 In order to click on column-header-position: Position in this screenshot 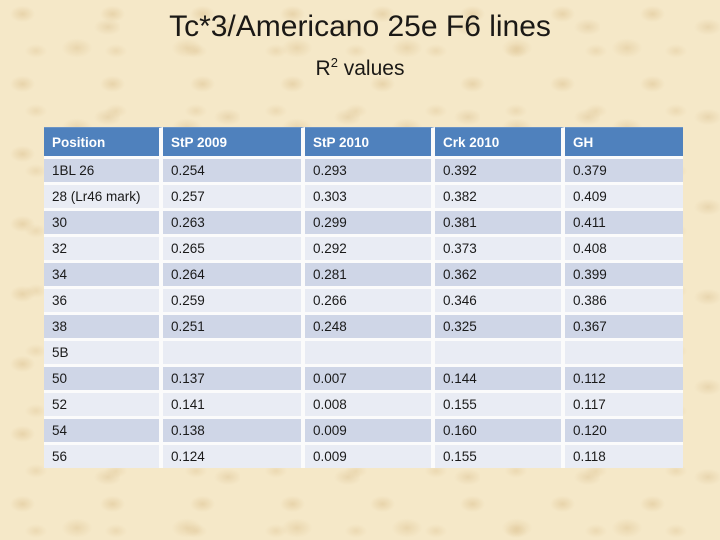, I will do `click(103, 141)`.